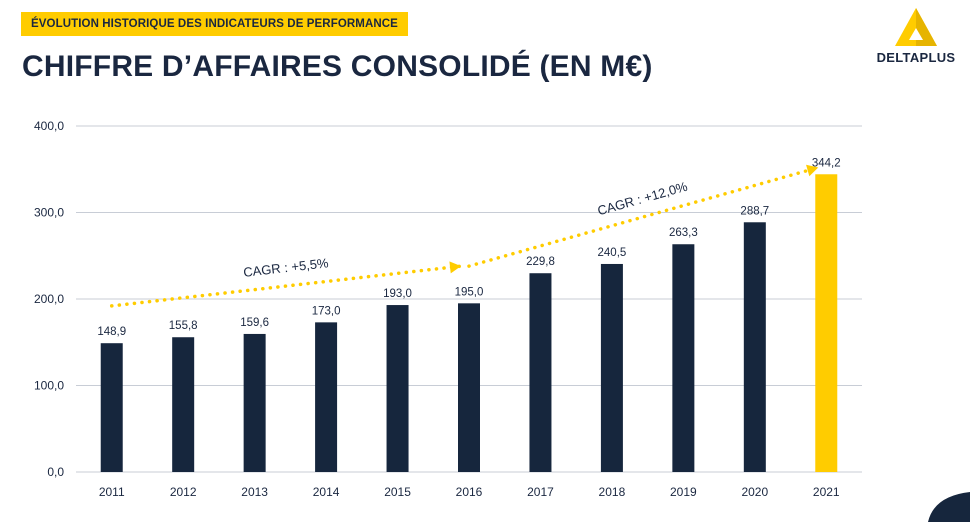  What do you see at coordinates (949, 507) in the screenshot?
I see `corner-decoration` at bounding box center [949, 507].